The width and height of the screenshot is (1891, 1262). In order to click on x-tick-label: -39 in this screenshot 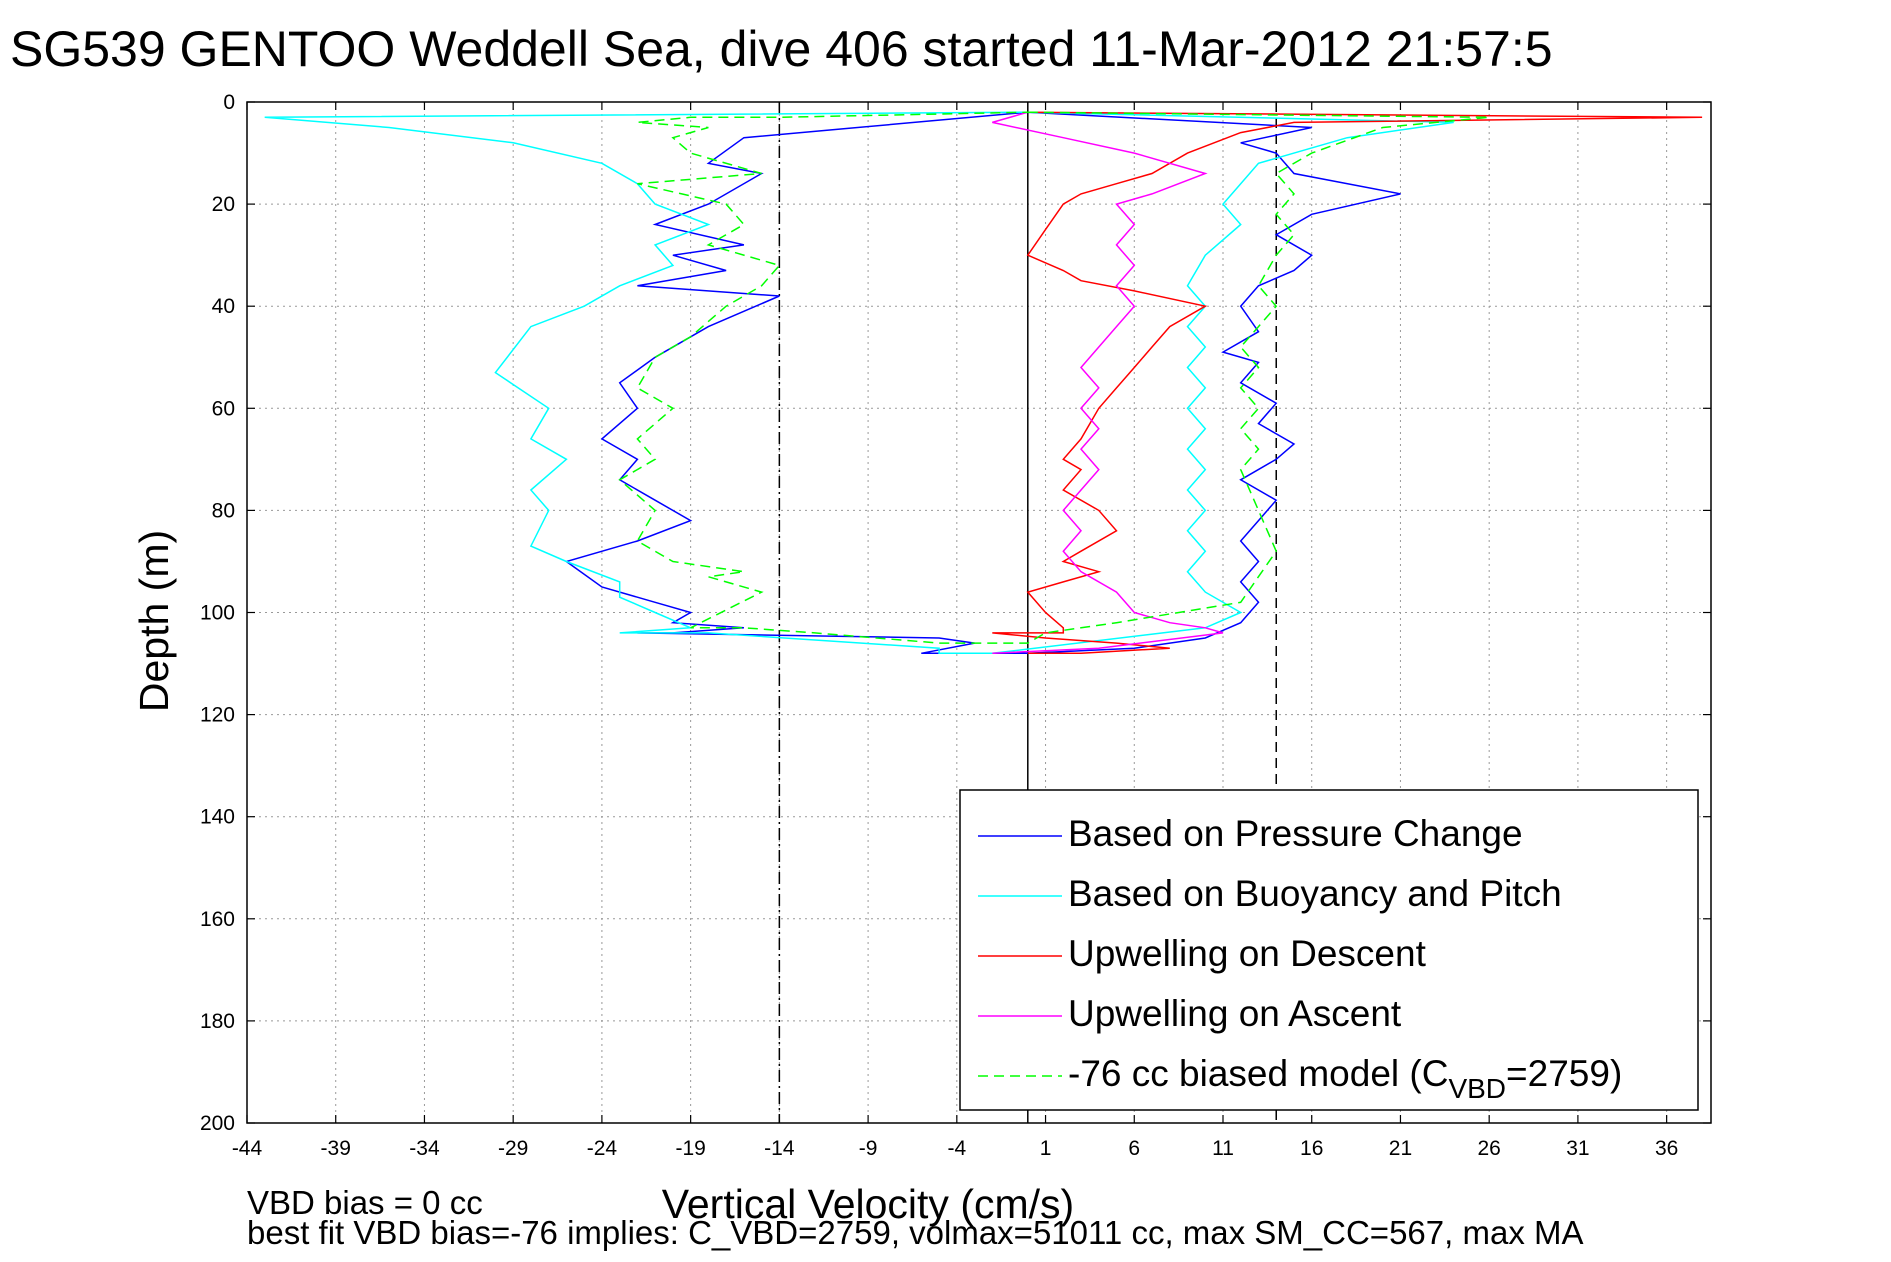, I will do `click(336, 1148)`.